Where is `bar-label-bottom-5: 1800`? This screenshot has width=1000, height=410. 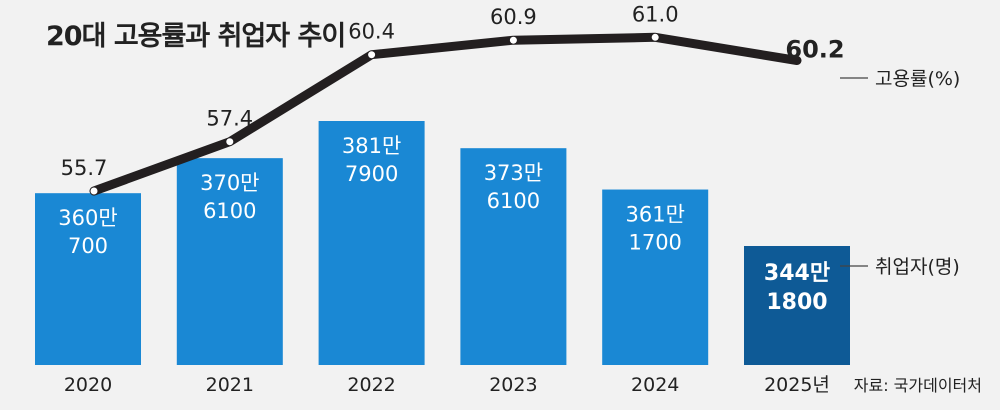
bar-label-bottom-5: 1800 is located at coordinates (796, 302).